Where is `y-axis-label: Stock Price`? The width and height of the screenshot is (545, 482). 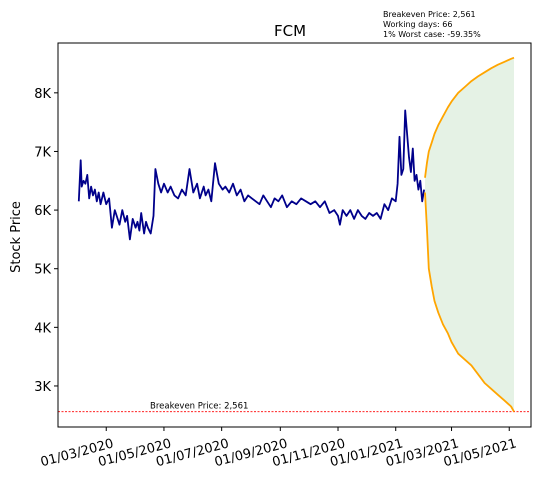 y-axis-label: Stock Price is located at coordinates (16, 237).